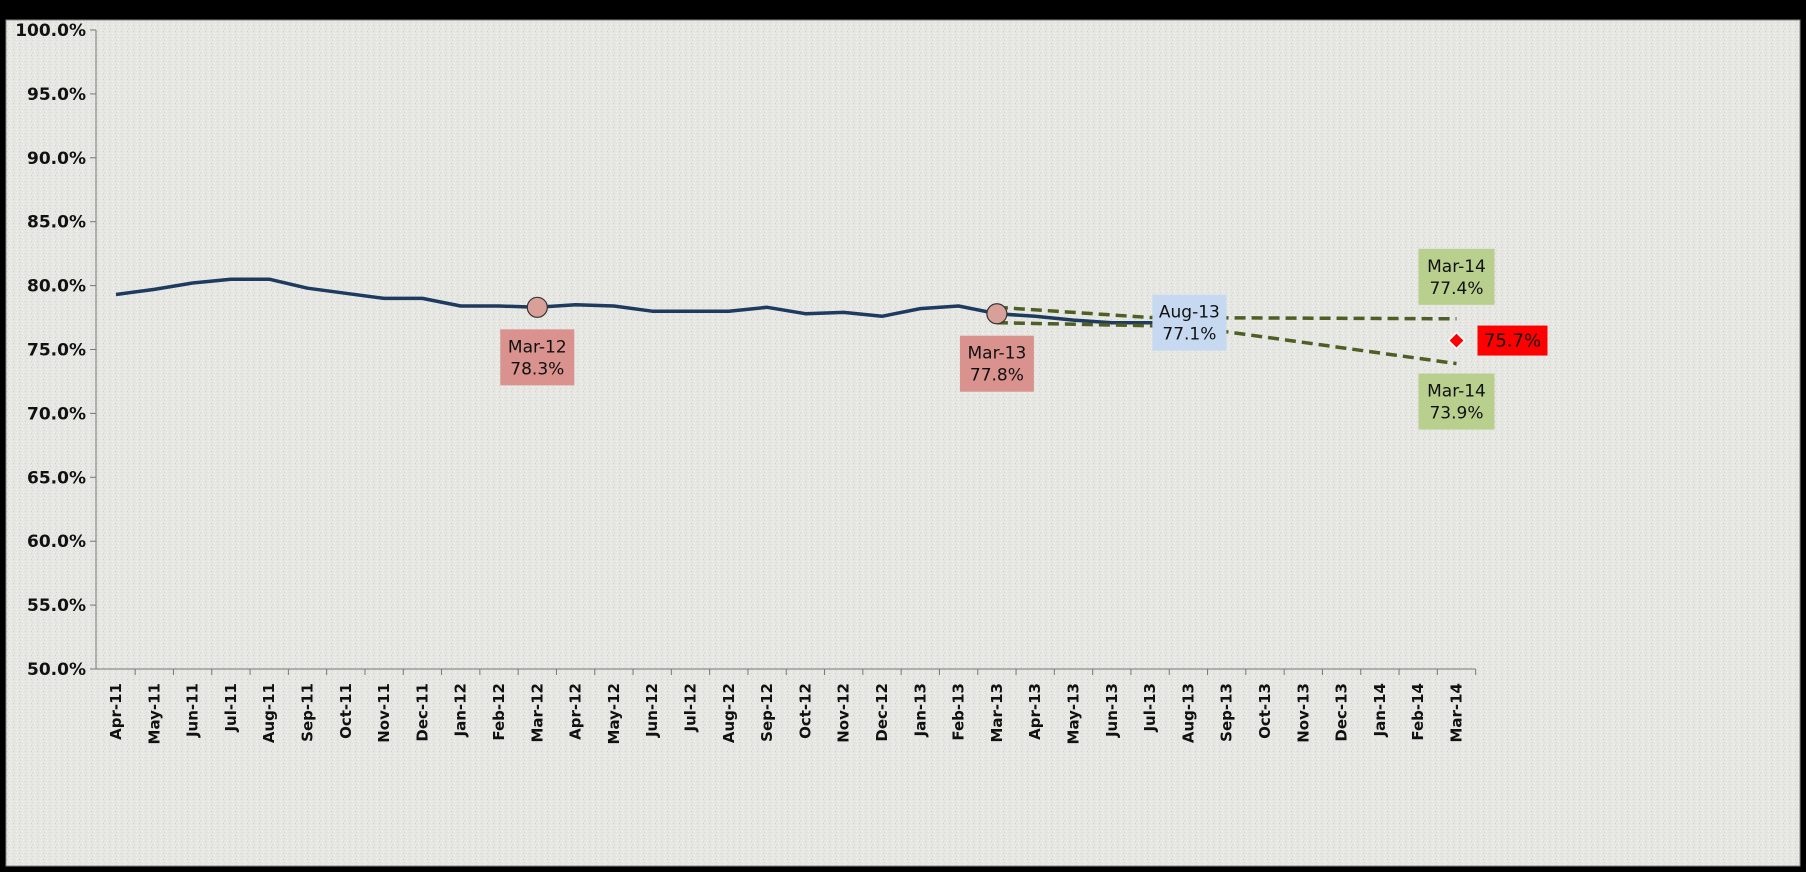 Image resolution: width=1806 pixels, height=872 pixels. Describe the element at coordinates (997, 354) in the screenshot. I see `annotation-label: Mar-13` at that location.